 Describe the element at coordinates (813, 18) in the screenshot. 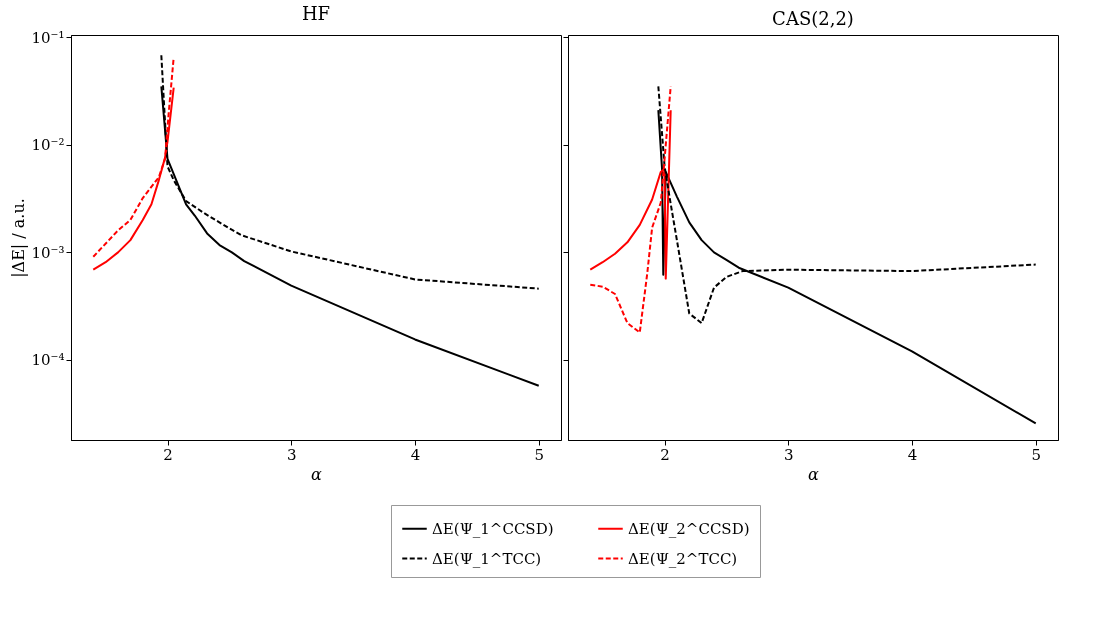

I see `chart-title: CAS(2,2)` at that location.